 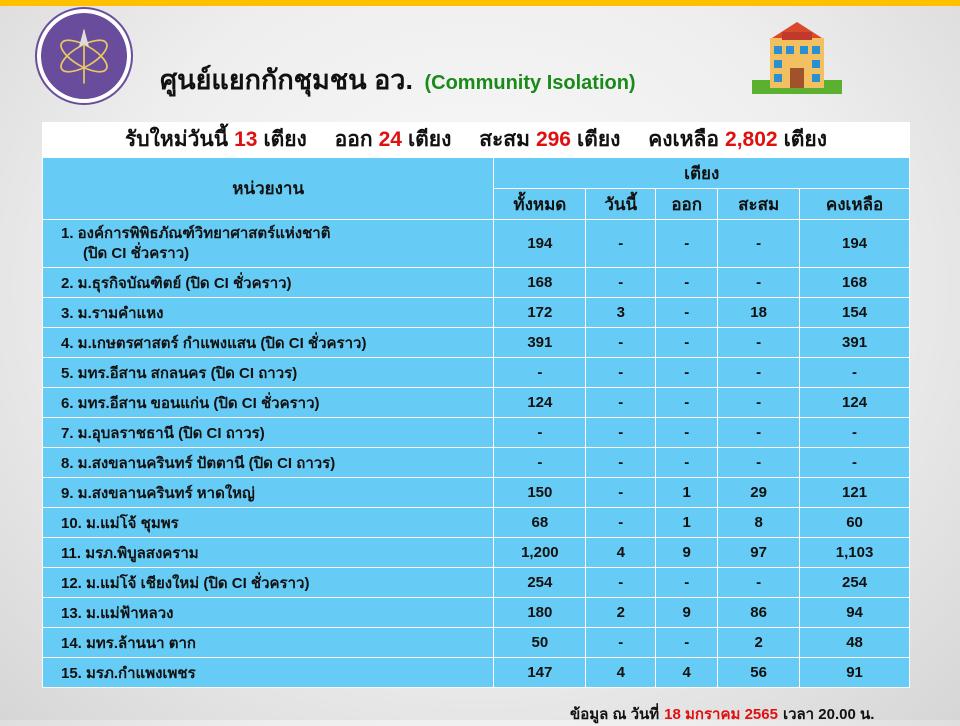 I want to click on unit-name: 15. มรภ.กำแพงเพชร, so click(x=268, y=672).